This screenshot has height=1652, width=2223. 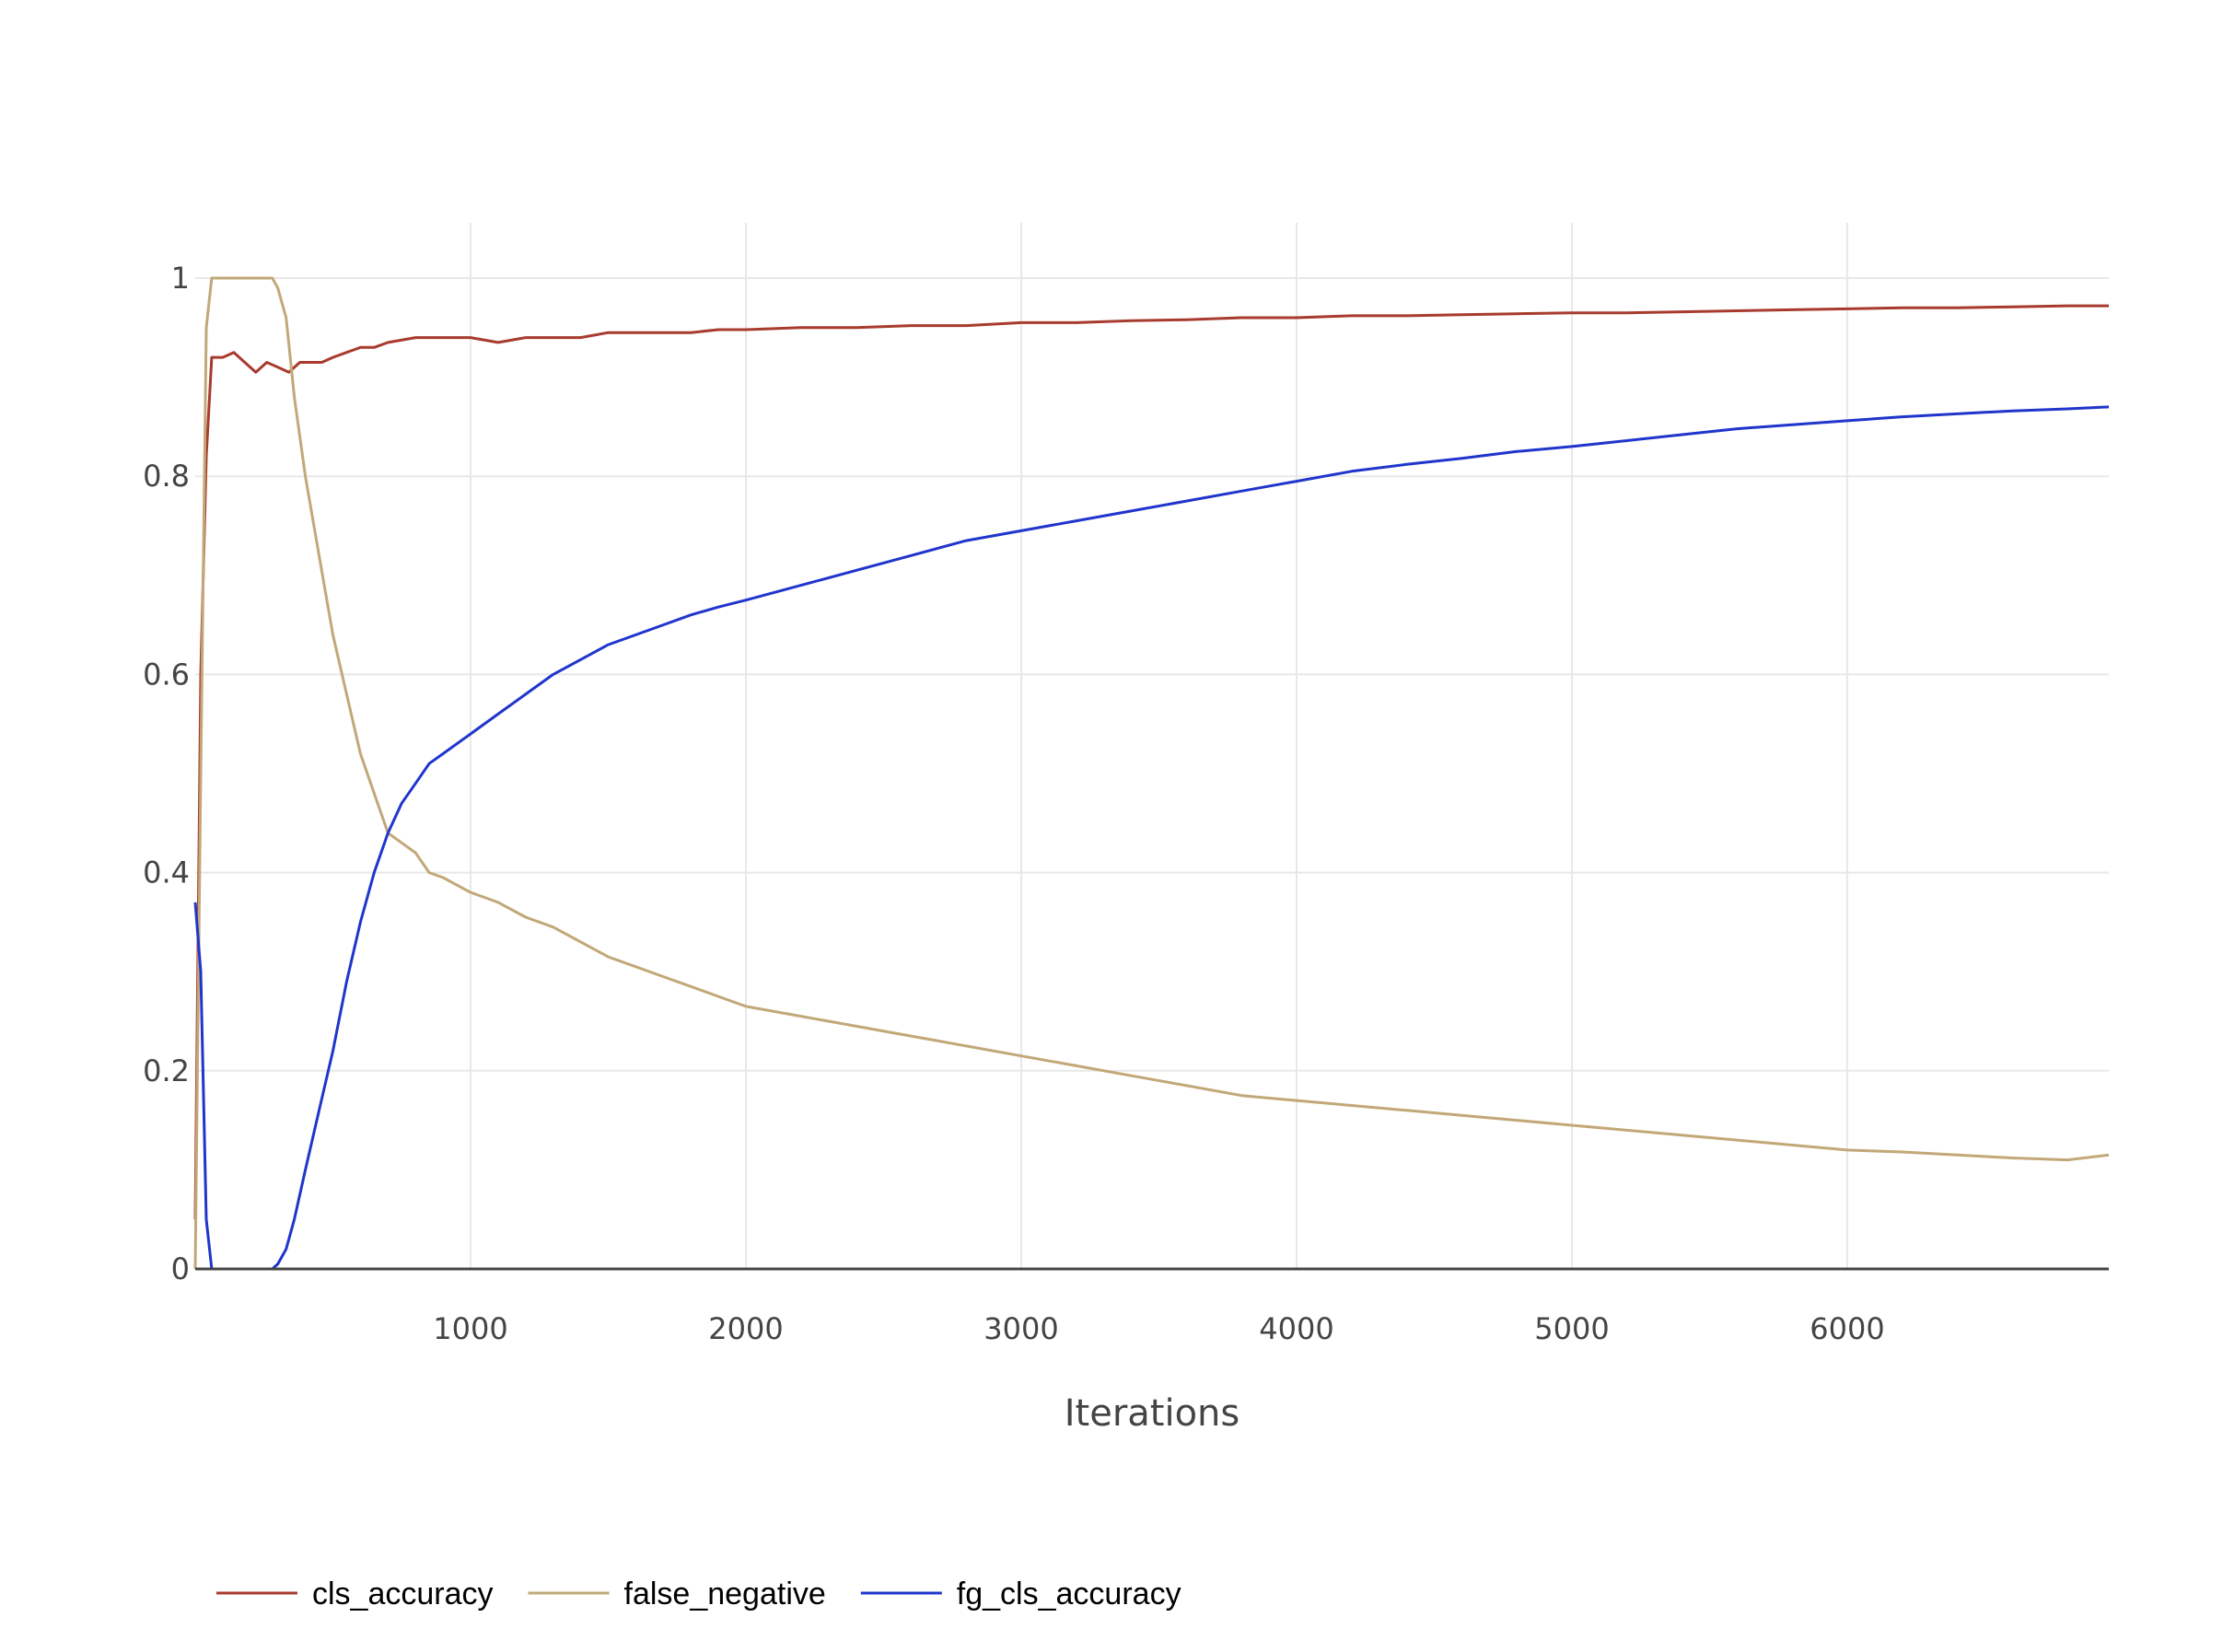 I want to click on x-tick-label: 4000, so click(x=1296, y=1328).